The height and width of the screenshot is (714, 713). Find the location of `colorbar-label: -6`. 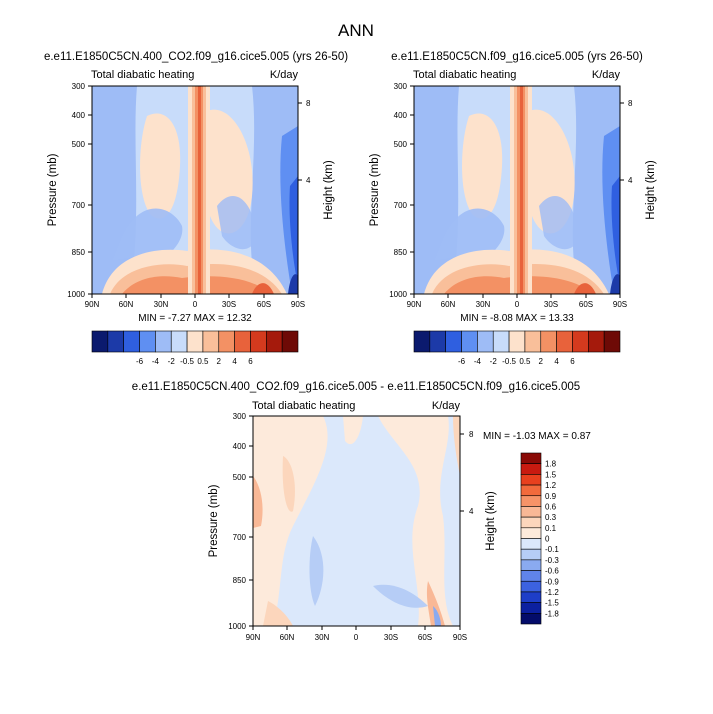

colorbar-label: -6 is located at coordinates (462, 361).